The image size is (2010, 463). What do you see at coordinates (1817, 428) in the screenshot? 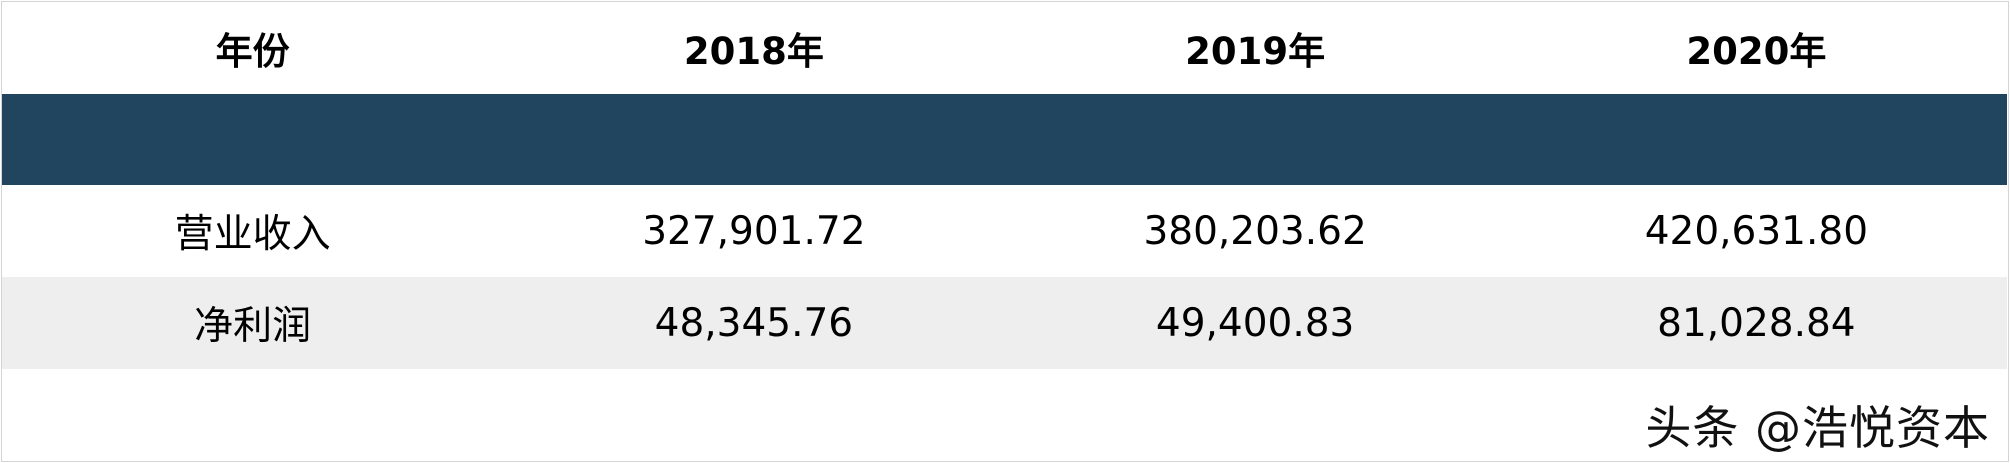
I see `watermark: 头条 @浩悦资本` at bounding box center [1817, 428].